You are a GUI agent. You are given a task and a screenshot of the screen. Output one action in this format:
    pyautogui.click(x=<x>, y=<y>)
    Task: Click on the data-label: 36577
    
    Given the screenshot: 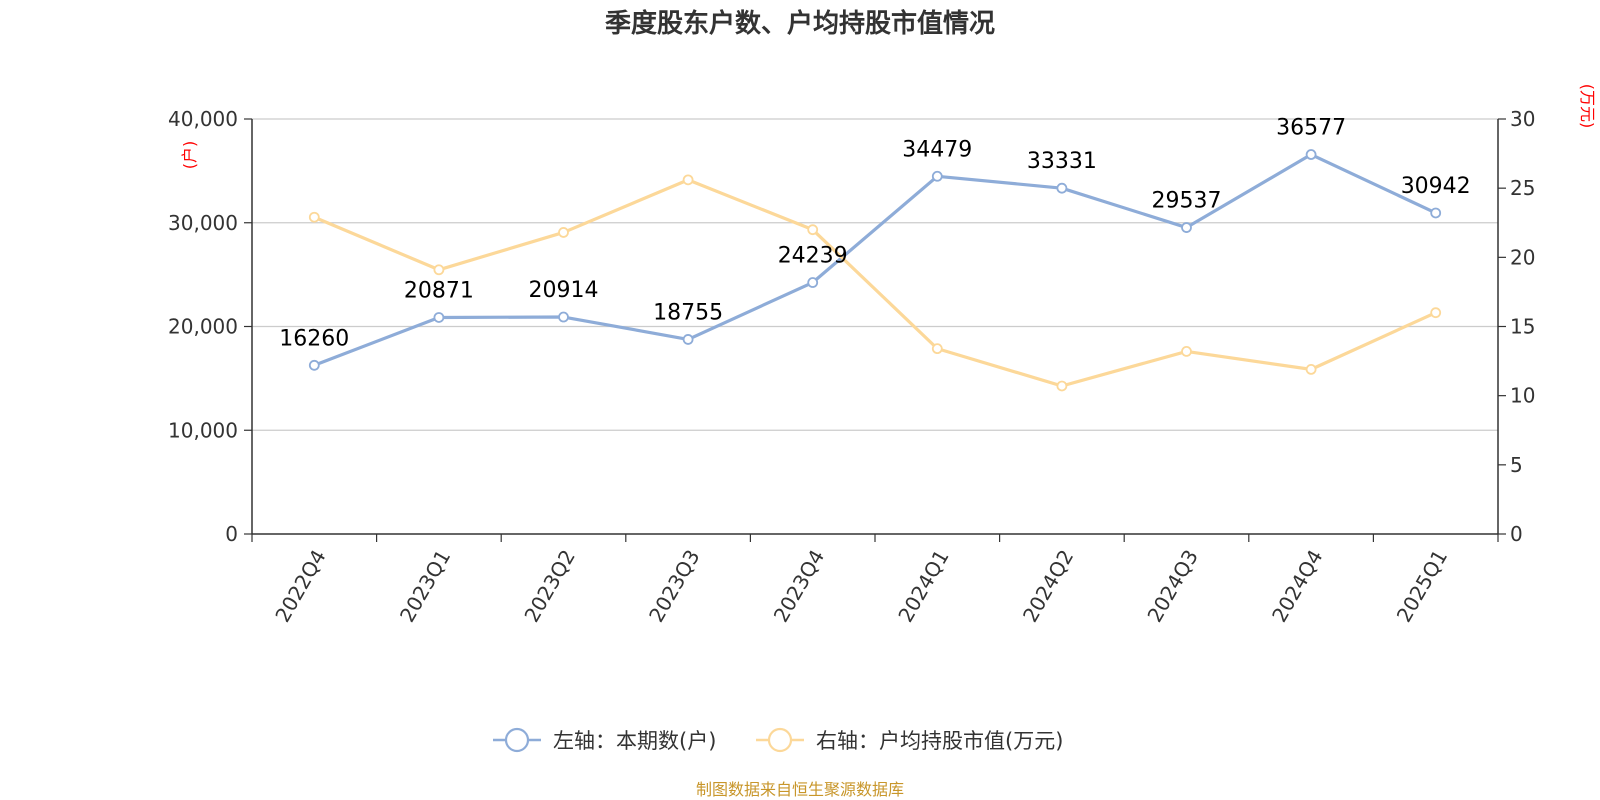 What is the action you would take?
    pyautogui.click(x=1311, y=128)
    